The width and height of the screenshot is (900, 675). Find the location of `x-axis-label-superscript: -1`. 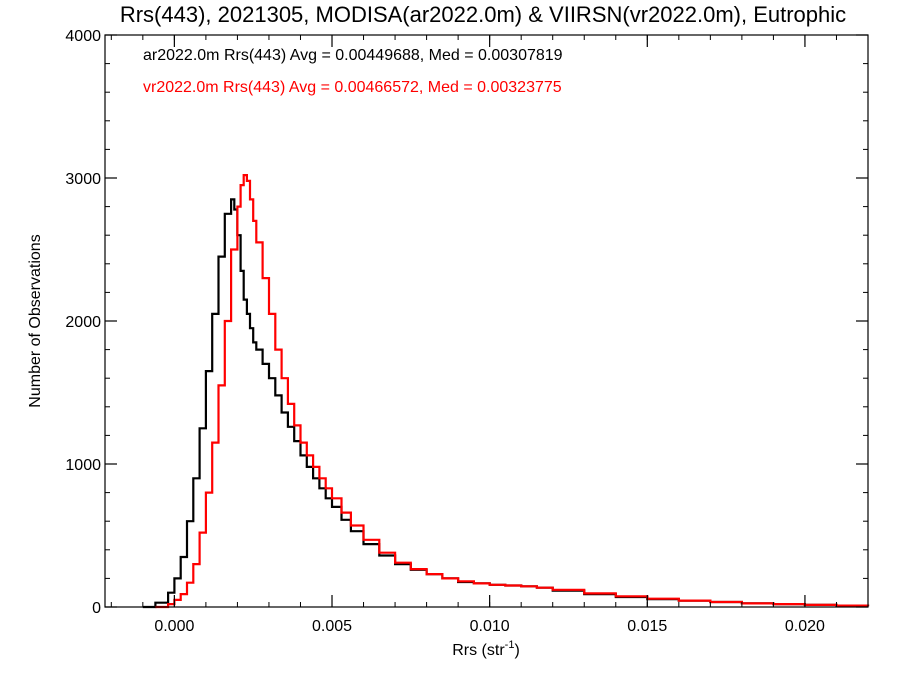

x-axis-label-superscript: -1 is located at coordinates (510, 645).